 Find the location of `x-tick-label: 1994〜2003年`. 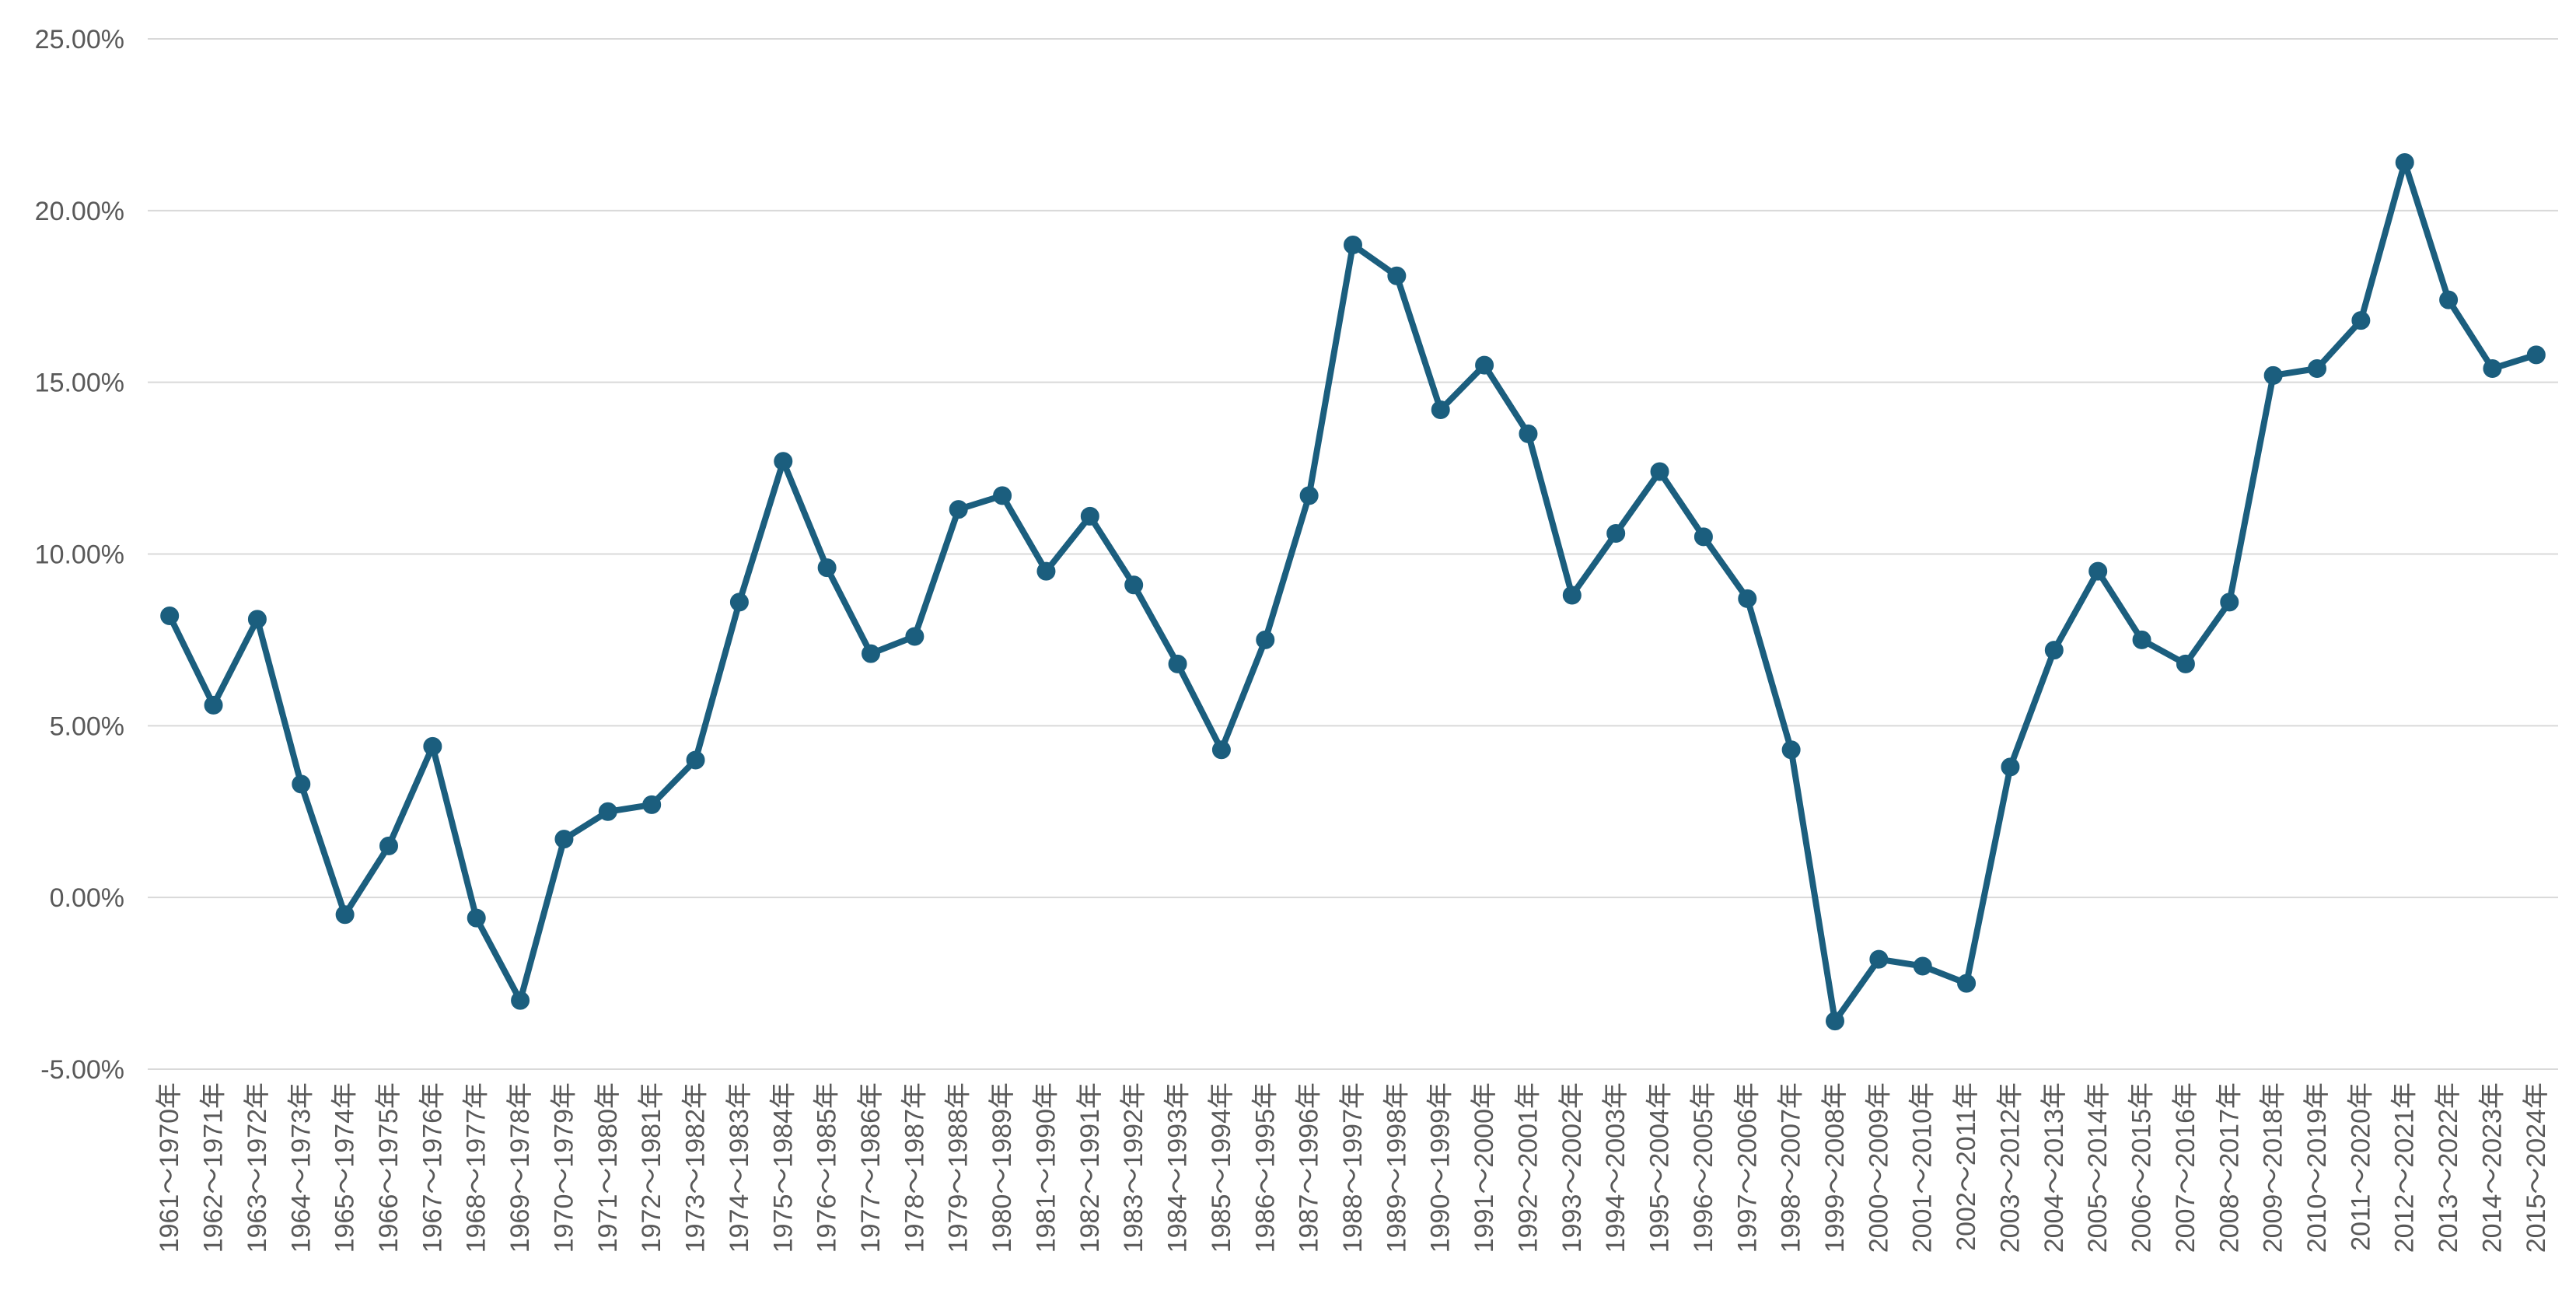

x-tick-label: 1994〜2003年 is located at coordinates (1616, 1167).